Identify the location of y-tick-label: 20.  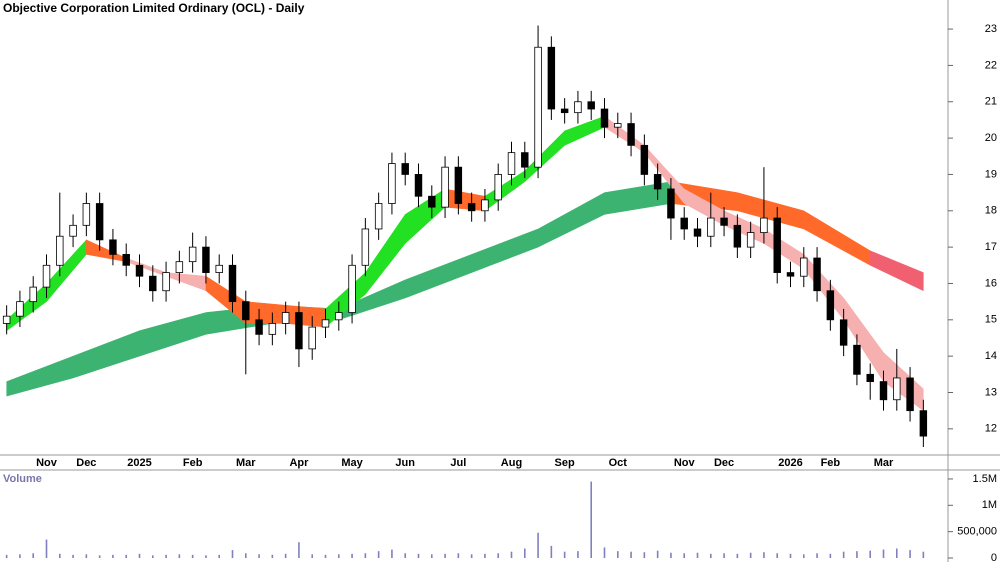
(991, 138).